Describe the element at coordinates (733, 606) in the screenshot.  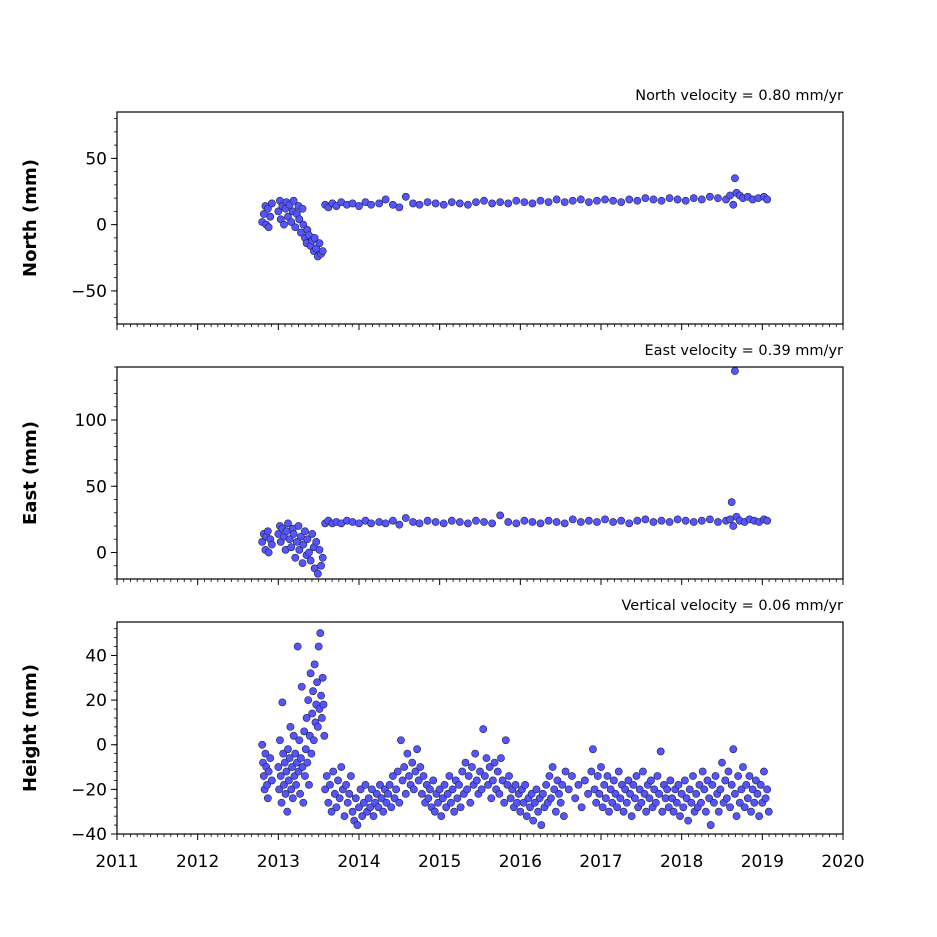
I see `height-velocity-title: Vertical velocity = 0.06 mm/yr` at that location.